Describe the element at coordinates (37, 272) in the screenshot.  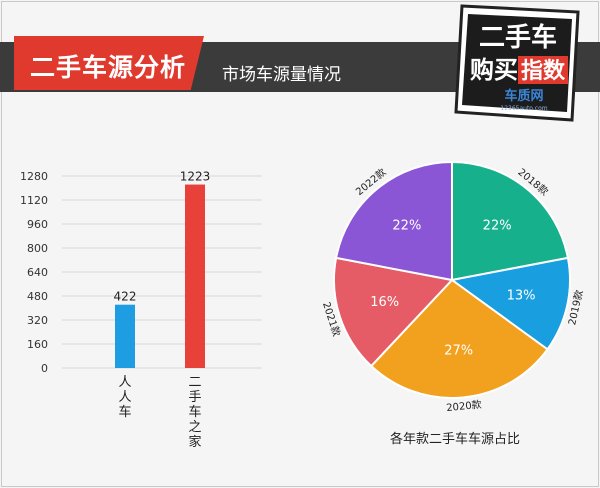
I see `y-tick-label: 640` at that location.